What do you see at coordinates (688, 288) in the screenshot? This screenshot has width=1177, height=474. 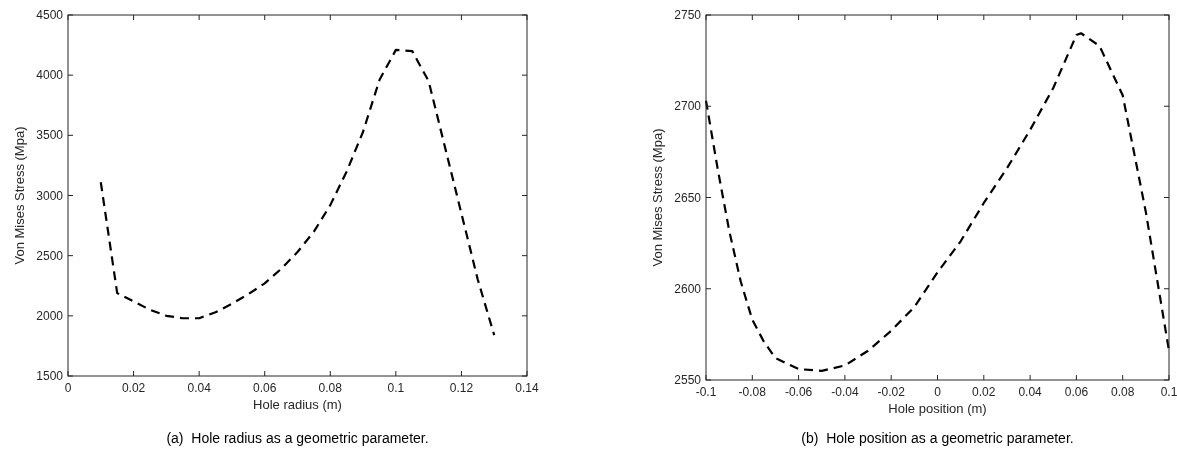 I see `y-tick-label: 2600` at bounding box center [688, 288].